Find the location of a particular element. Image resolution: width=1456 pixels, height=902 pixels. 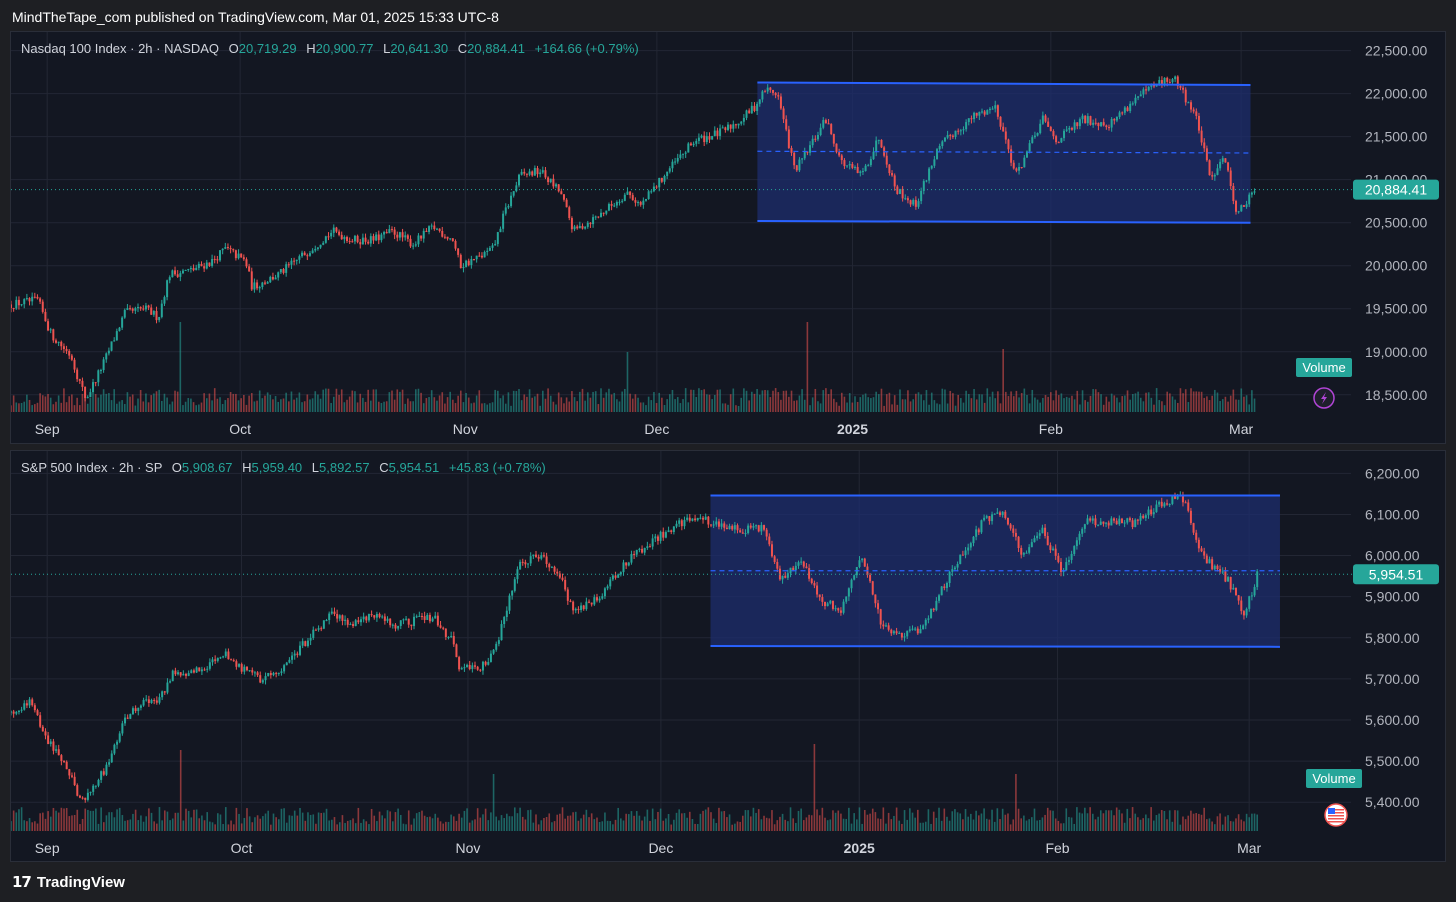

volume-label: Volume is located at coordinates (1323, 367).